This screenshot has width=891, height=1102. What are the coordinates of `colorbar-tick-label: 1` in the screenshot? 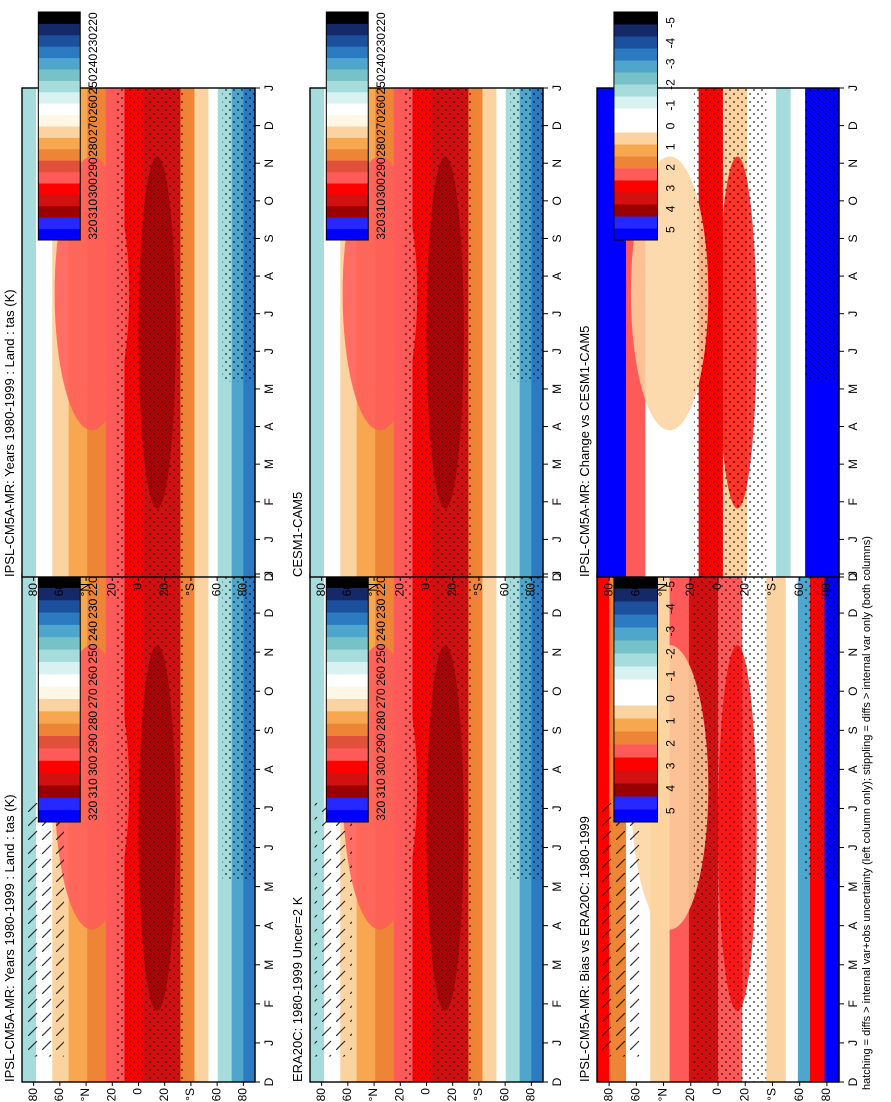 It's located at (670, 146).